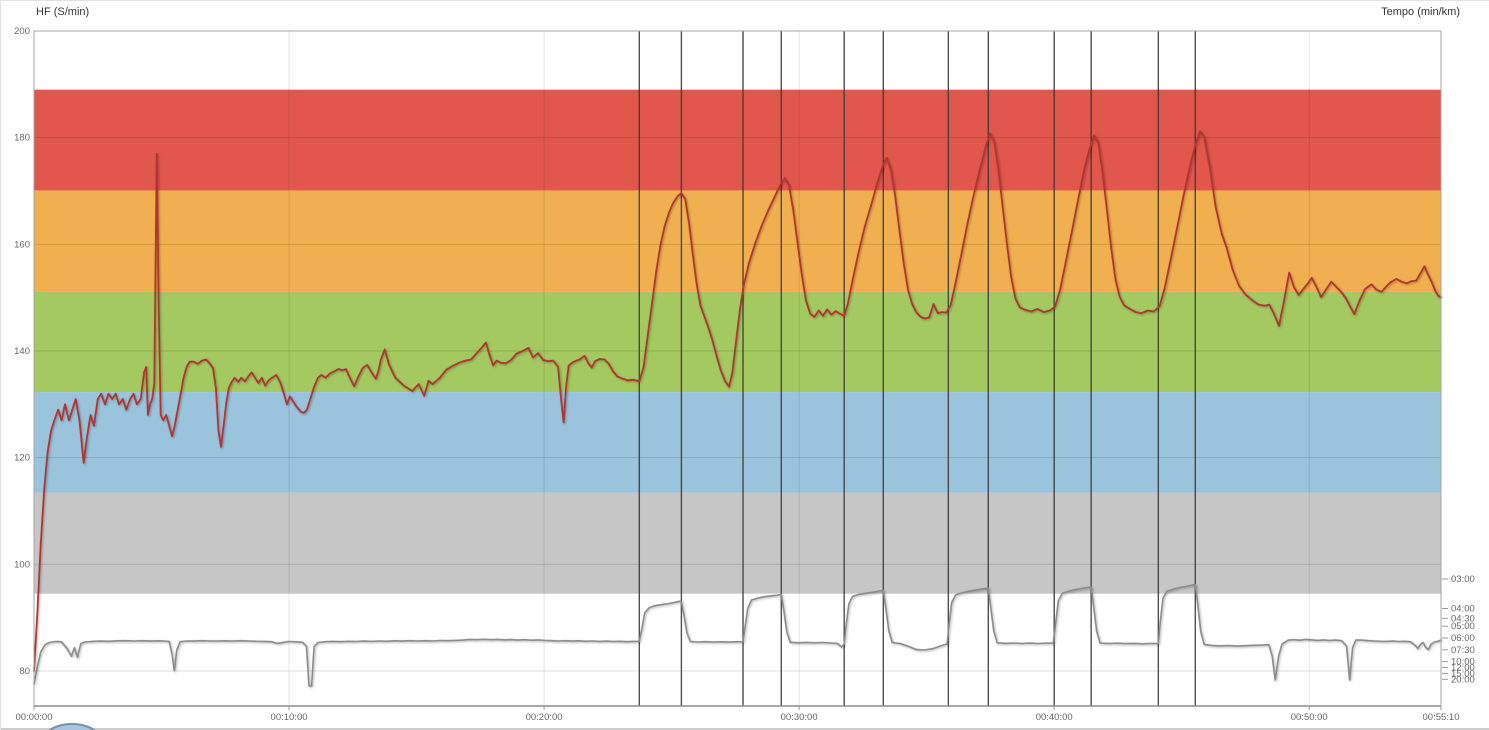  I want to click on hr-axis-tick-label: 180, so click(22, 138).